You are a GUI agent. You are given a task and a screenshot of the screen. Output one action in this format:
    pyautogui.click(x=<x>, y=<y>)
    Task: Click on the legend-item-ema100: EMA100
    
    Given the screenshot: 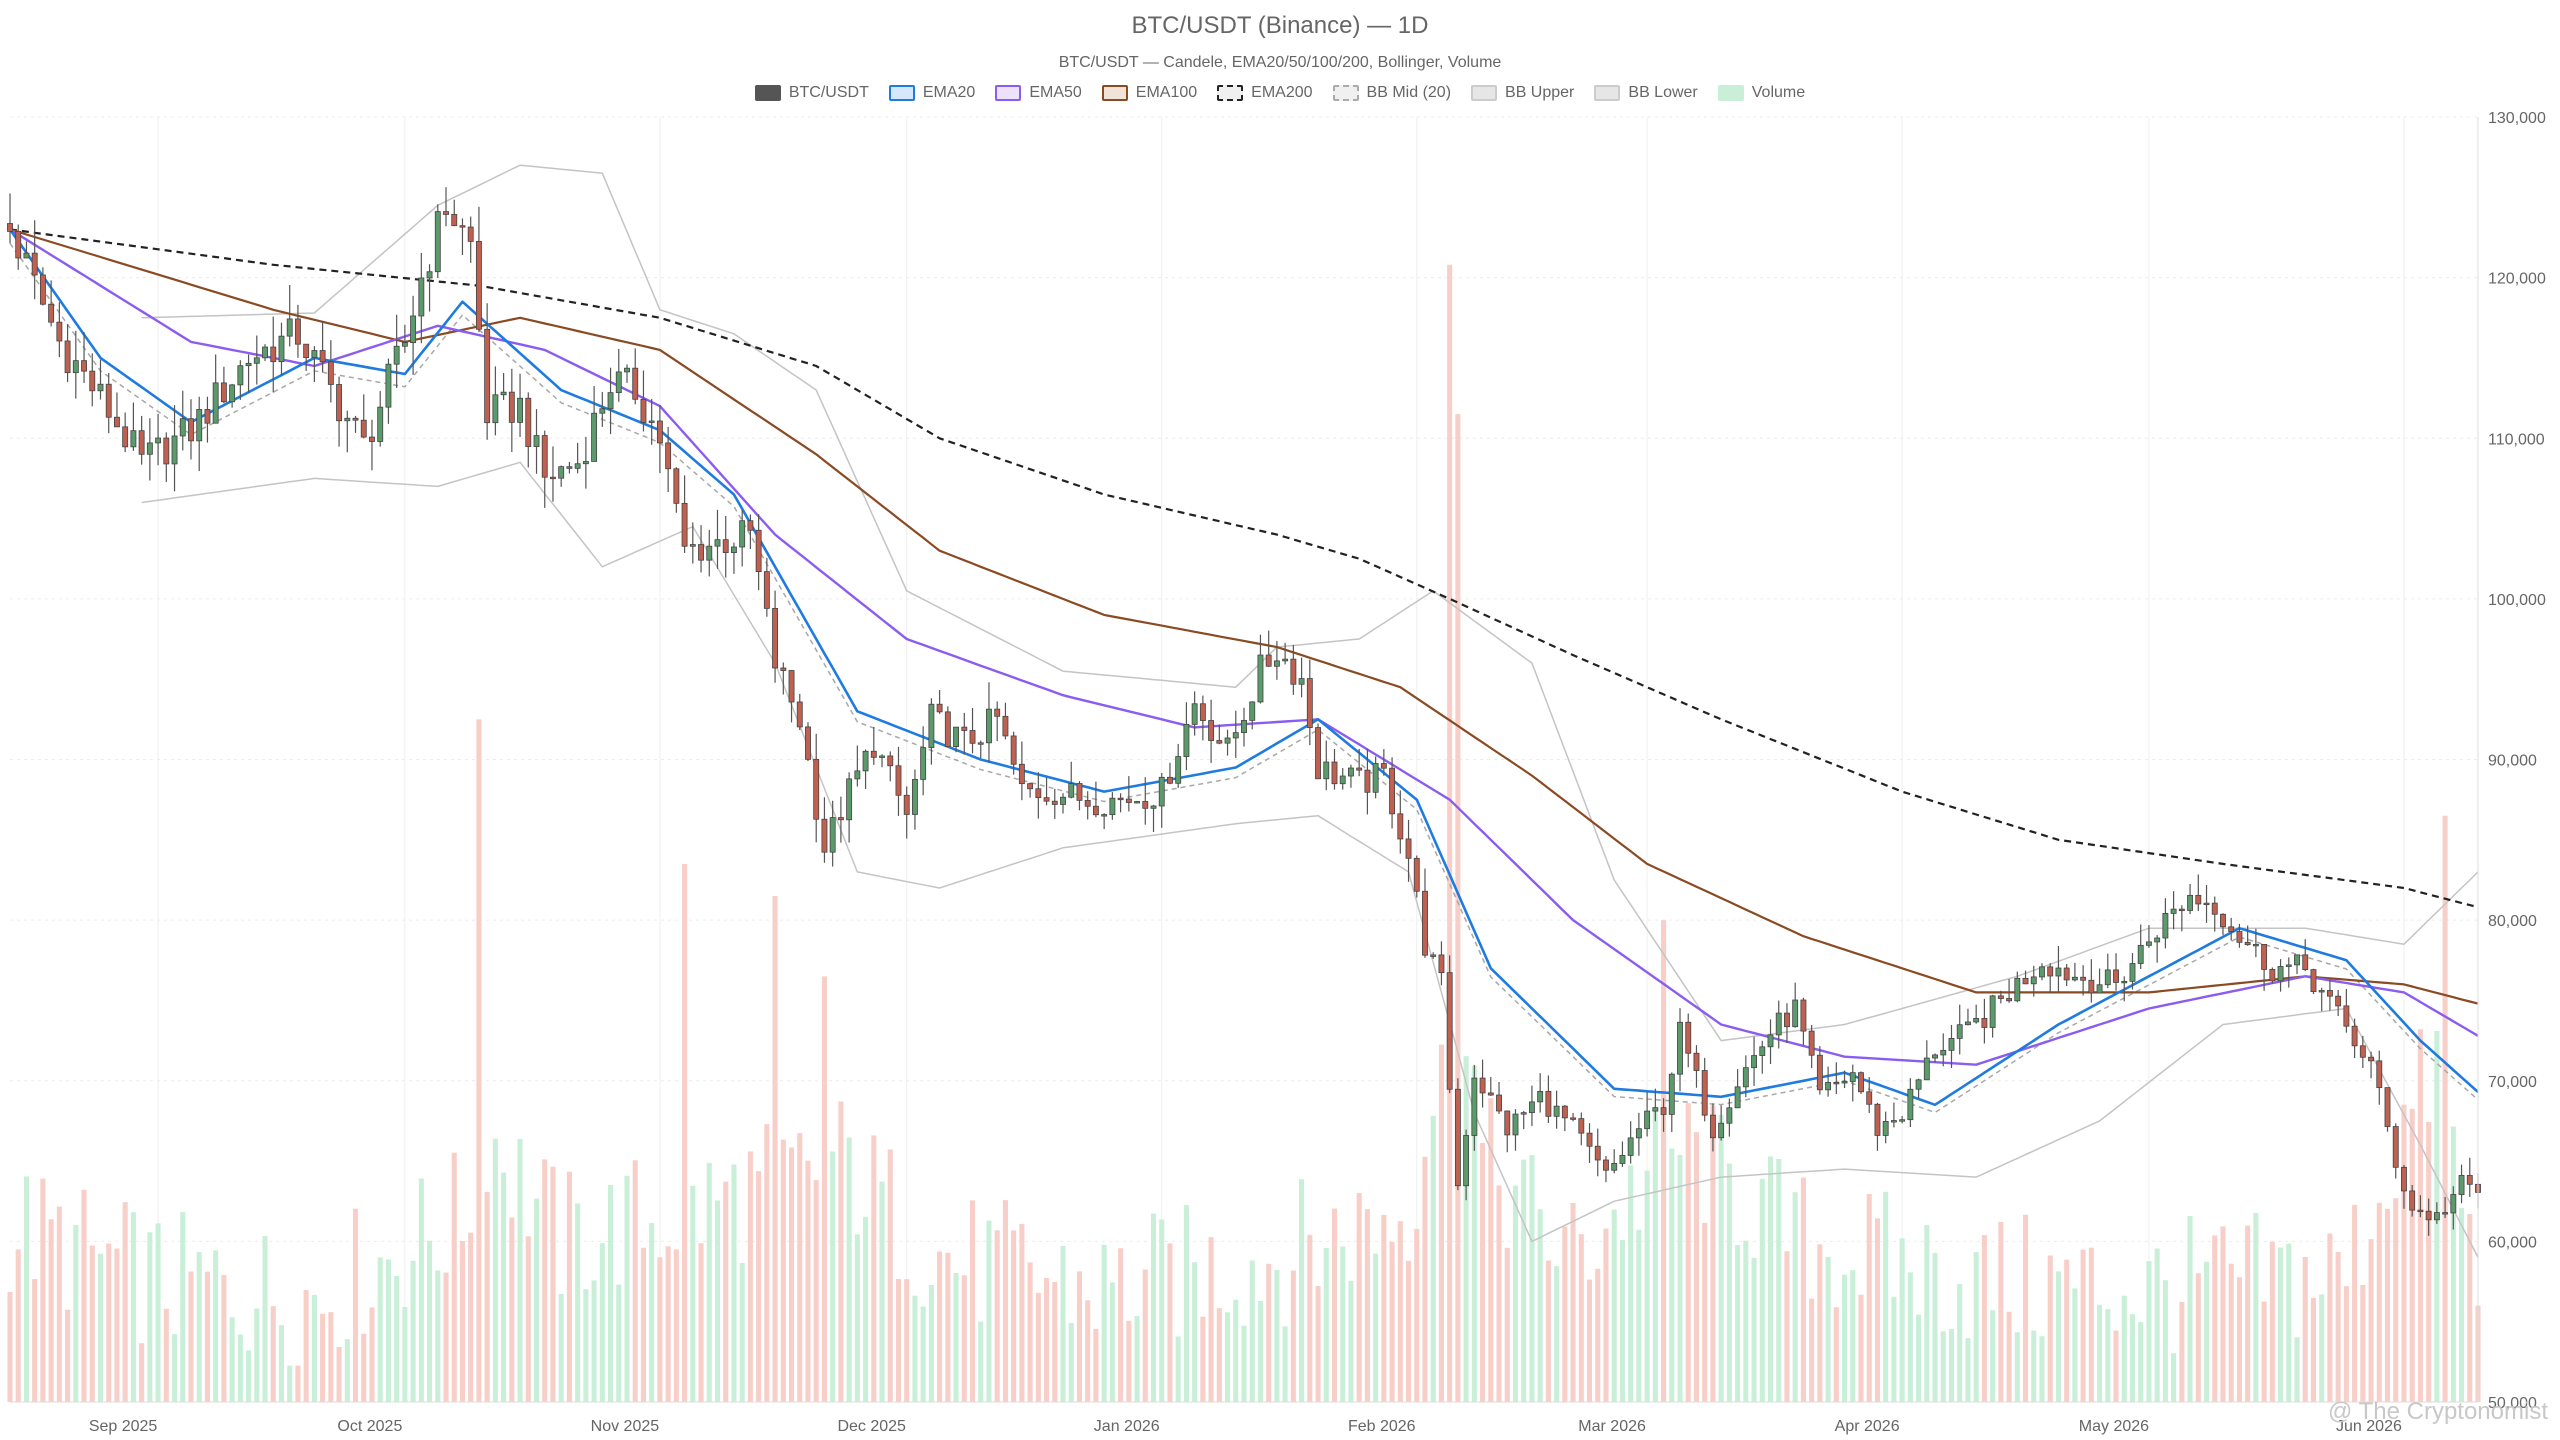 What is the action you would take?
    pyautogui.click(x=1149, y=93)
    